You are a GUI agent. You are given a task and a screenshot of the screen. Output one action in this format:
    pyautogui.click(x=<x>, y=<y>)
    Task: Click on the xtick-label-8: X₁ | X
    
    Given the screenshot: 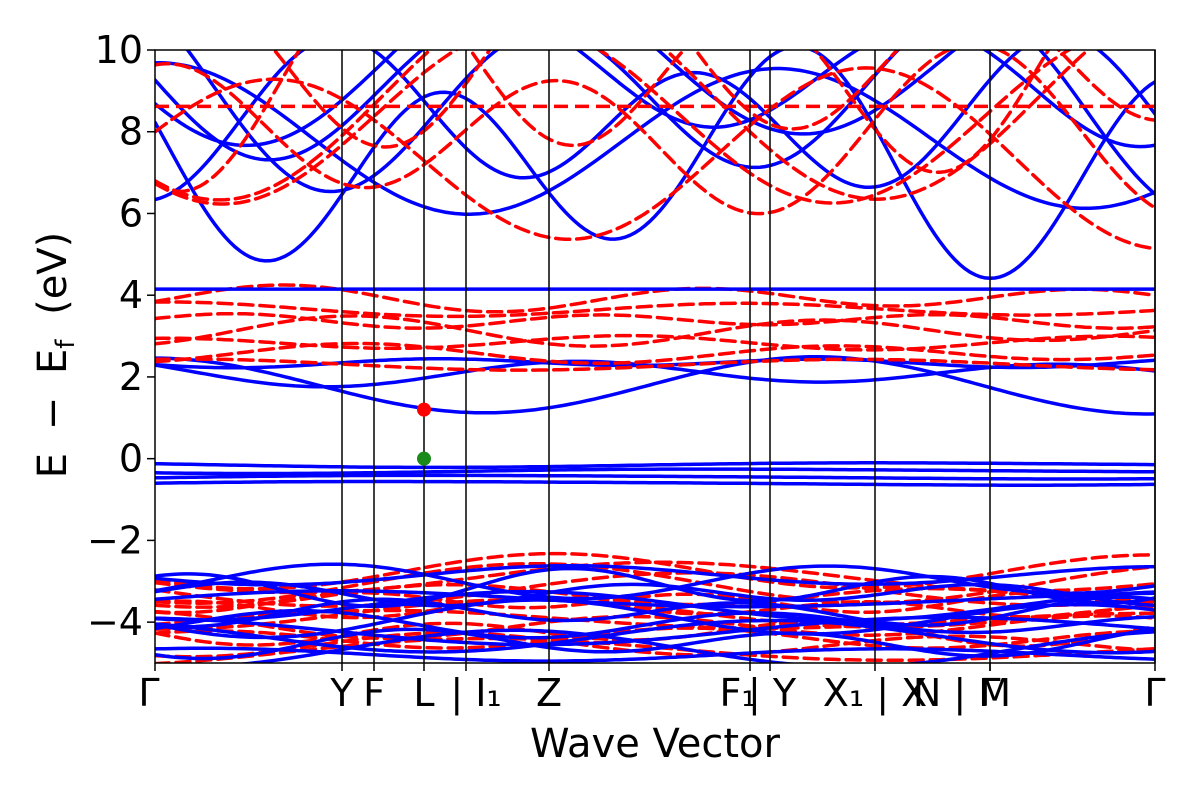 What is the action you would take?
    pyautogui.click(x=875, y=693)
    